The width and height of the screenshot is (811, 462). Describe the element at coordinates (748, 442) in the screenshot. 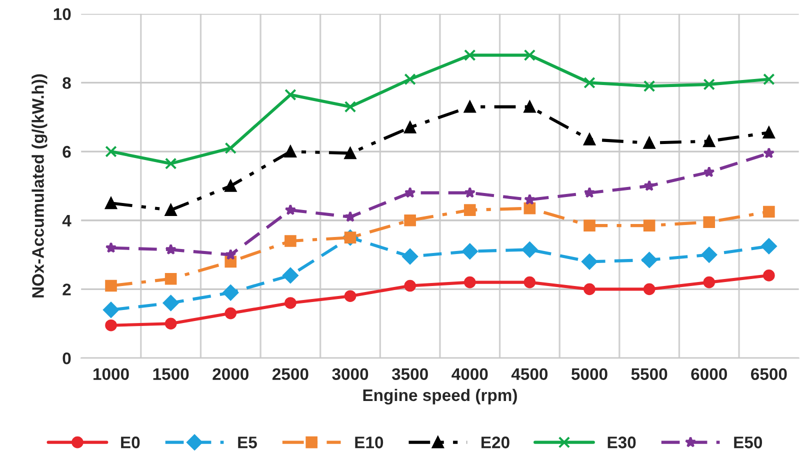

I see `legend-label: E50` at that location.